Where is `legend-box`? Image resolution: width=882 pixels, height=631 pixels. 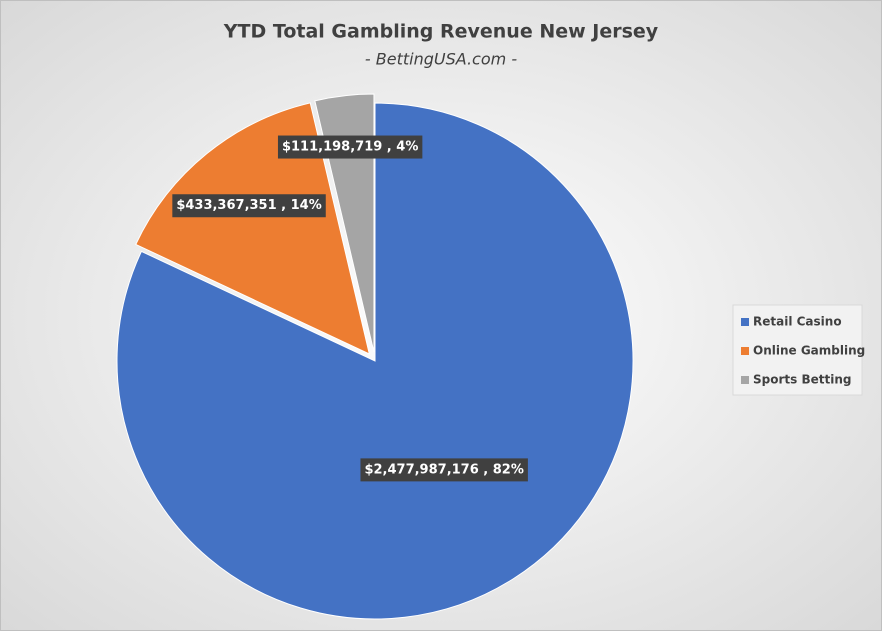 legend-box is located at coordinates (797, 350).